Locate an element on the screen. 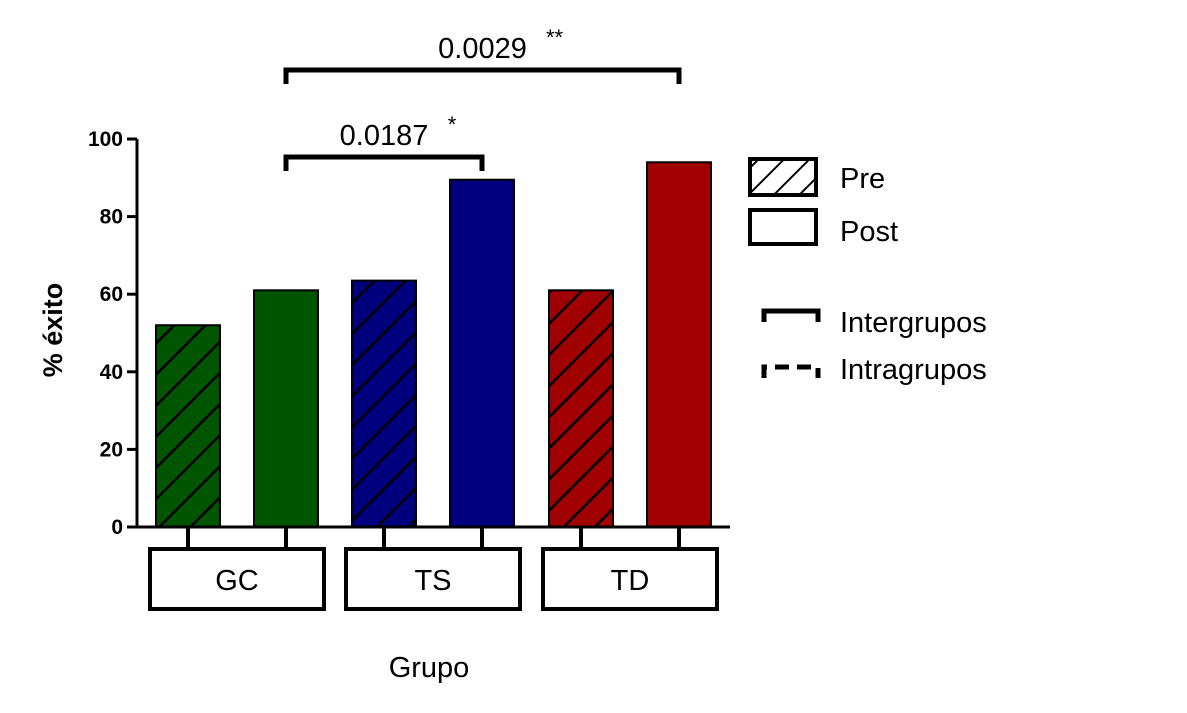  legend-label-intergrupos: Intergrupos is located at coordinates (913, 323).